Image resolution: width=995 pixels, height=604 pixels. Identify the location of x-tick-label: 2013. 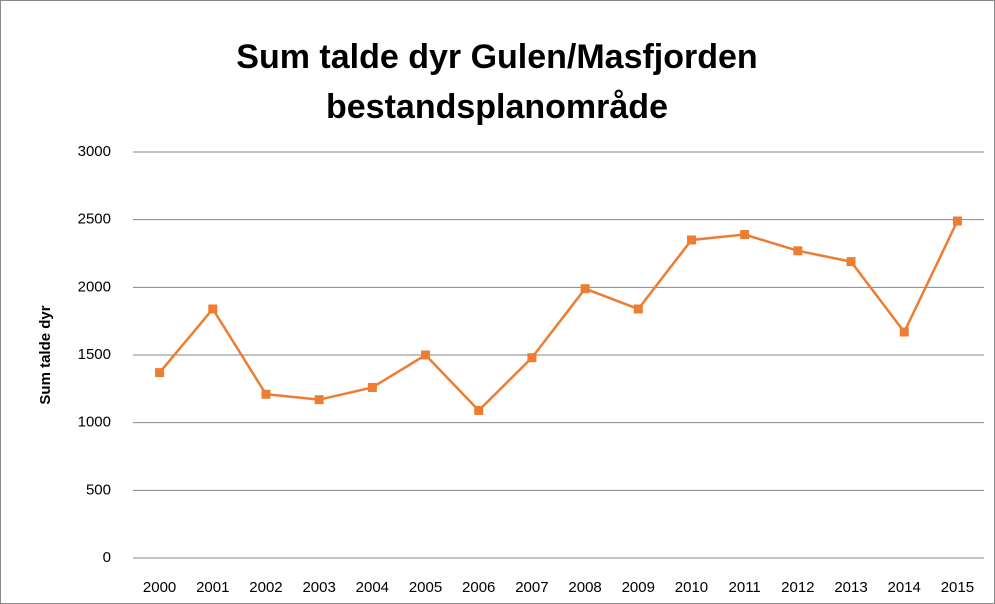
(850, 587).